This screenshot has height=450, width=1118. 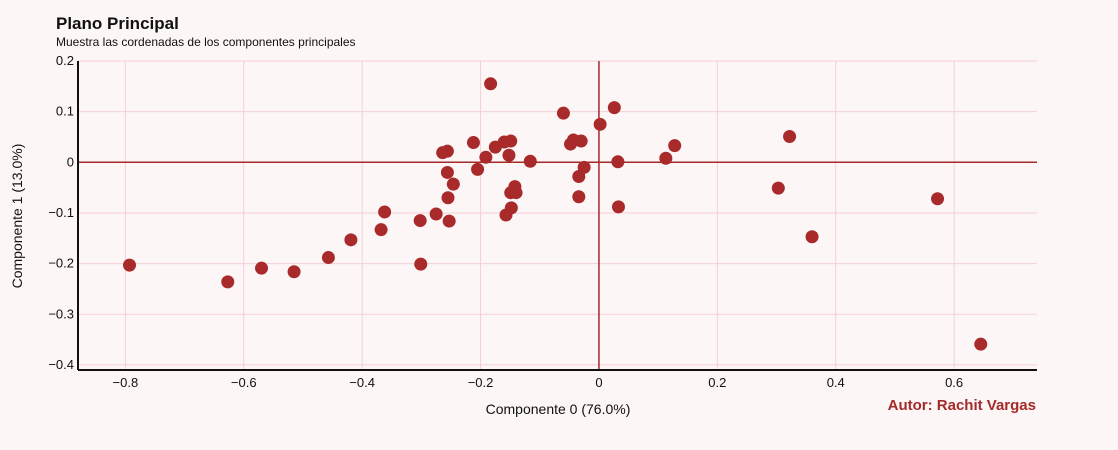 I want to click on y-tick-label: −0.4, so click(x=61, y=364).